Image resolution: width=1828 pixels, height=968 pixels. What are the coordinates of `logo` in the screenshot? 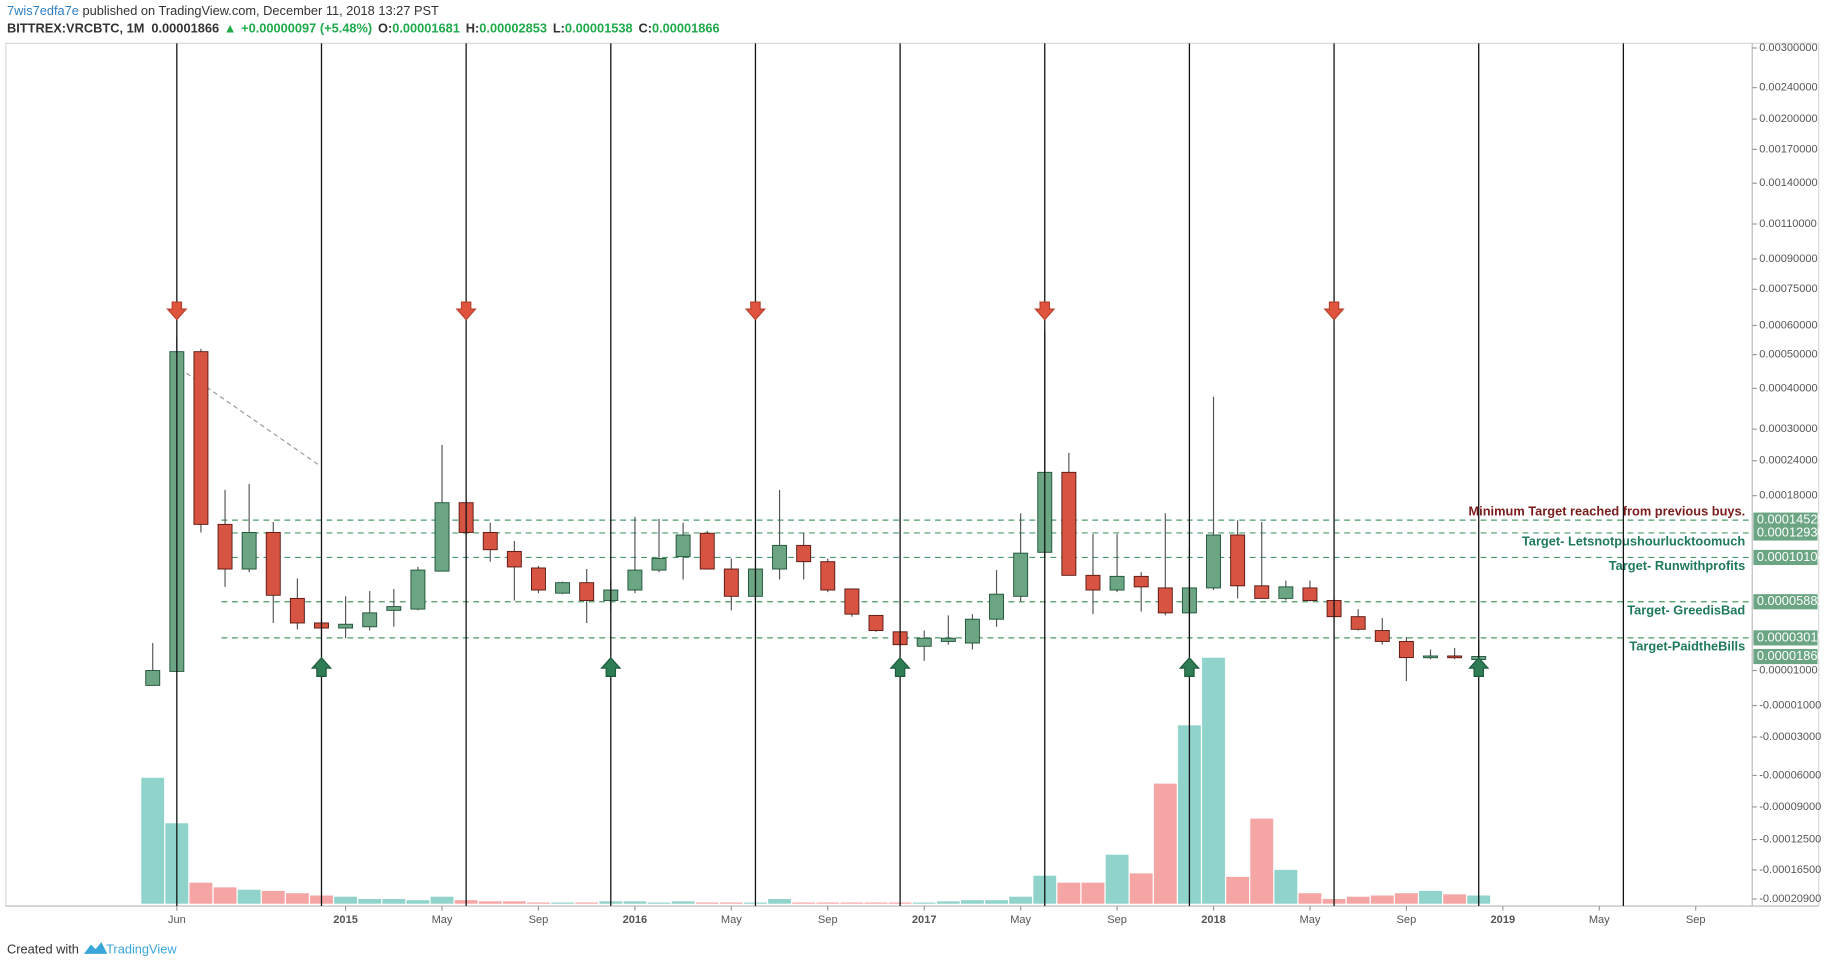 It's located at (95, 948).